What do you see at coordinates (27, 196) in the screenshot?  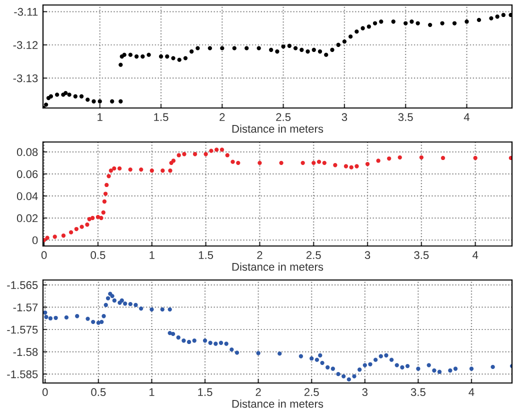 I see `y-tick-label: 0.04` at bounding box center [27, 196].